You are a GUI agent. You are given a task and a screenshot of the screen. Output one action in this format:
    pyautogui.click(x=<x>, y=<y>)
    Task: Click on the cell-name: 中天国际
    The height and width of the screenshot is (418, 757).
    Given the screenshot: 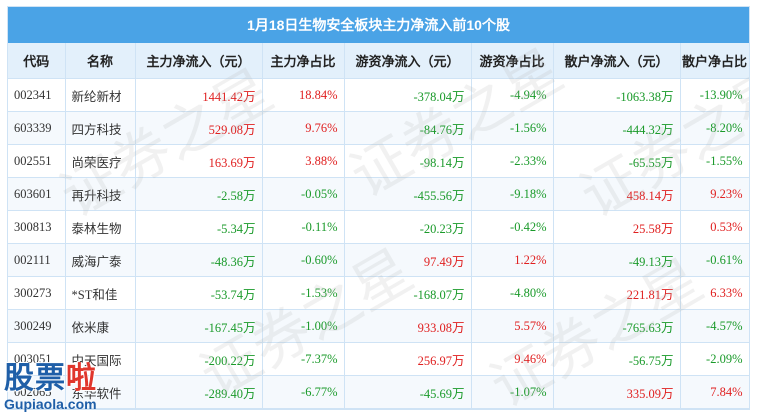 What is the action you would take?
    pyautogui.click(x=100, y=359)
    